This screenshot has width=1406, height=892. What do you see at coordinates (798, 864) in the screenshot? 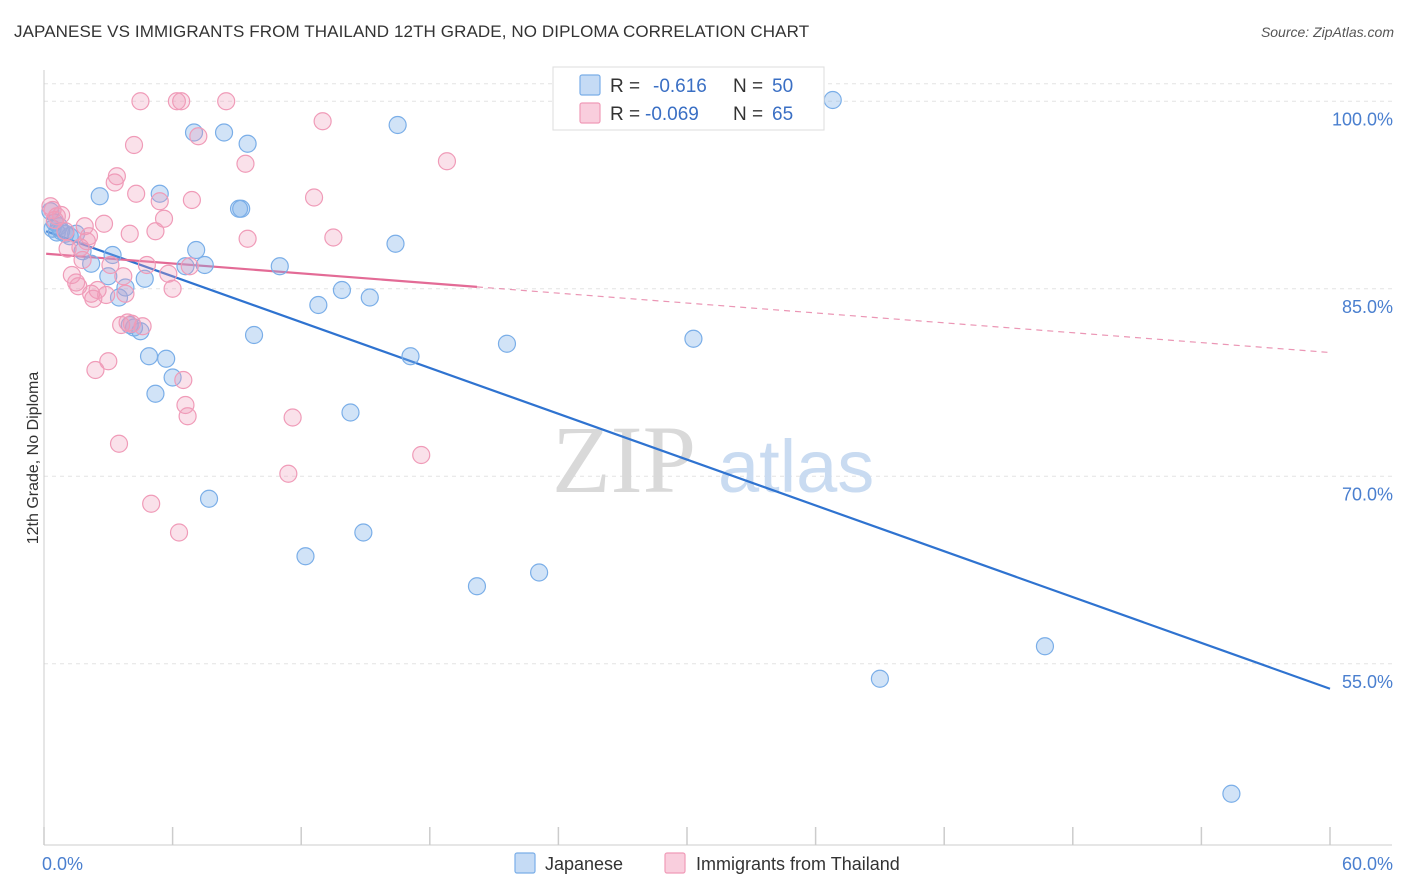
I see `series-legend-label-thailand: Immigrants from Thailand` at bounding box center [798, 864].